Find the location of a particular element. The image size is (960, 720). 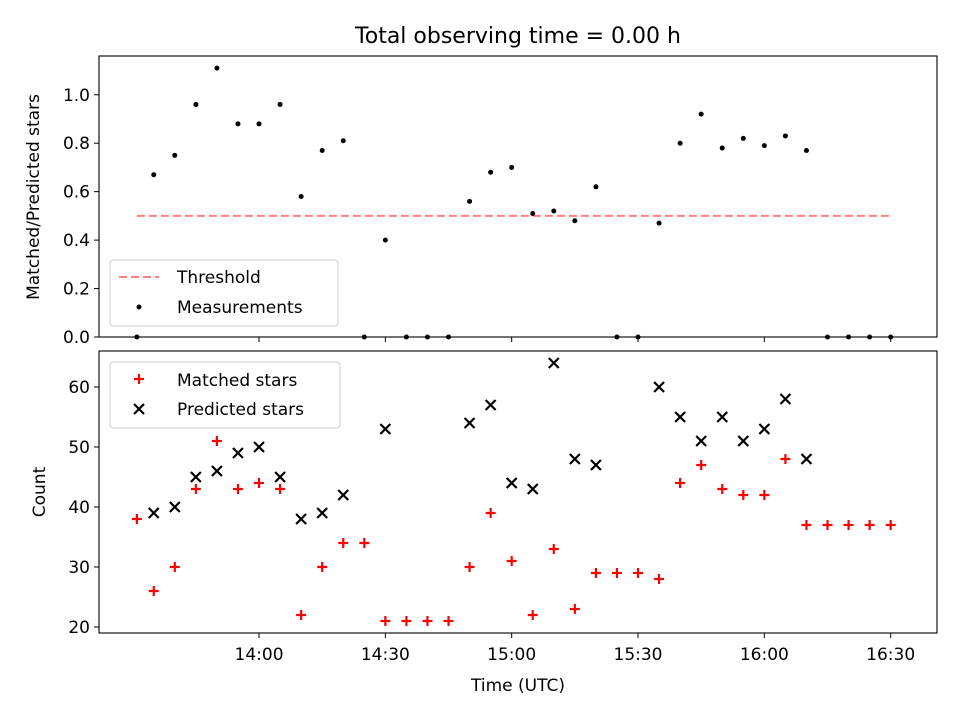

legend-predicted-label: Predicted stars is located at coordinates (240, 410).